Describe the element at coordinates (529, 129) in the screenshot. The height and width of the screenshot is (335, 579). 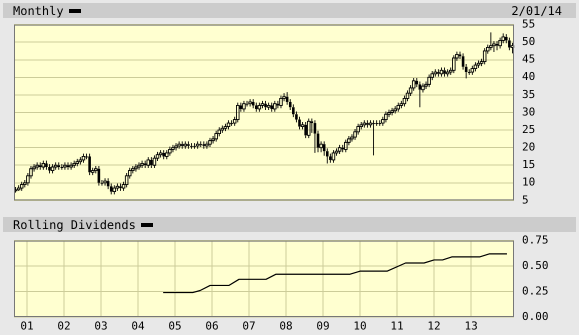
I see `y-tick-label: 25` at that location.